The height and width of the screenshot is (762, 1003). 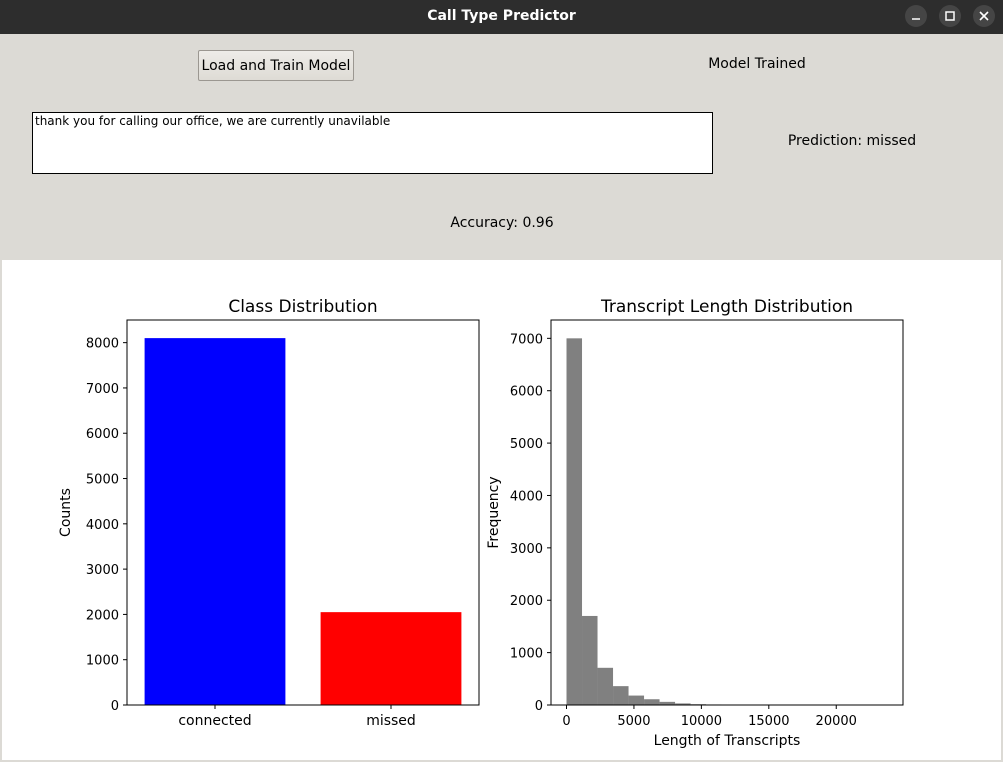 What do you see at coordinates (502, 223) in the screenshot?
I see `accuracy-label: Accuracy: 0.96` at bounding box center [502, 223].